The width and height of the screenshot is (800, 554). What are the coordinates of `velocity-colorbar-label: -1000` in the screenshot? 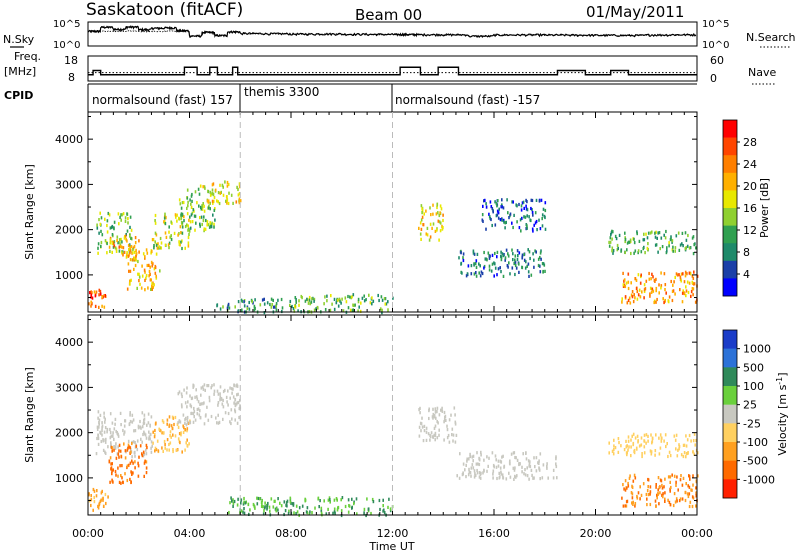 It's located at (759, 479).